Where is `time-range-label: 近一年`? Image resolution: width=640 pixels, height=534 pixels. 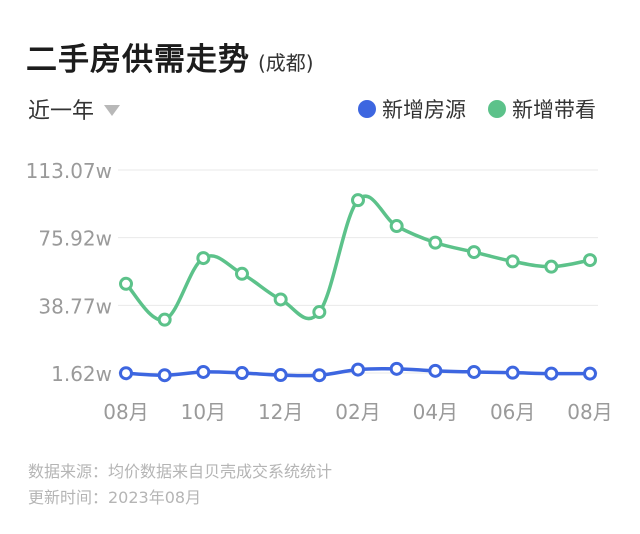
time-range-label: 近一年 is located at coordinates (61, 111).